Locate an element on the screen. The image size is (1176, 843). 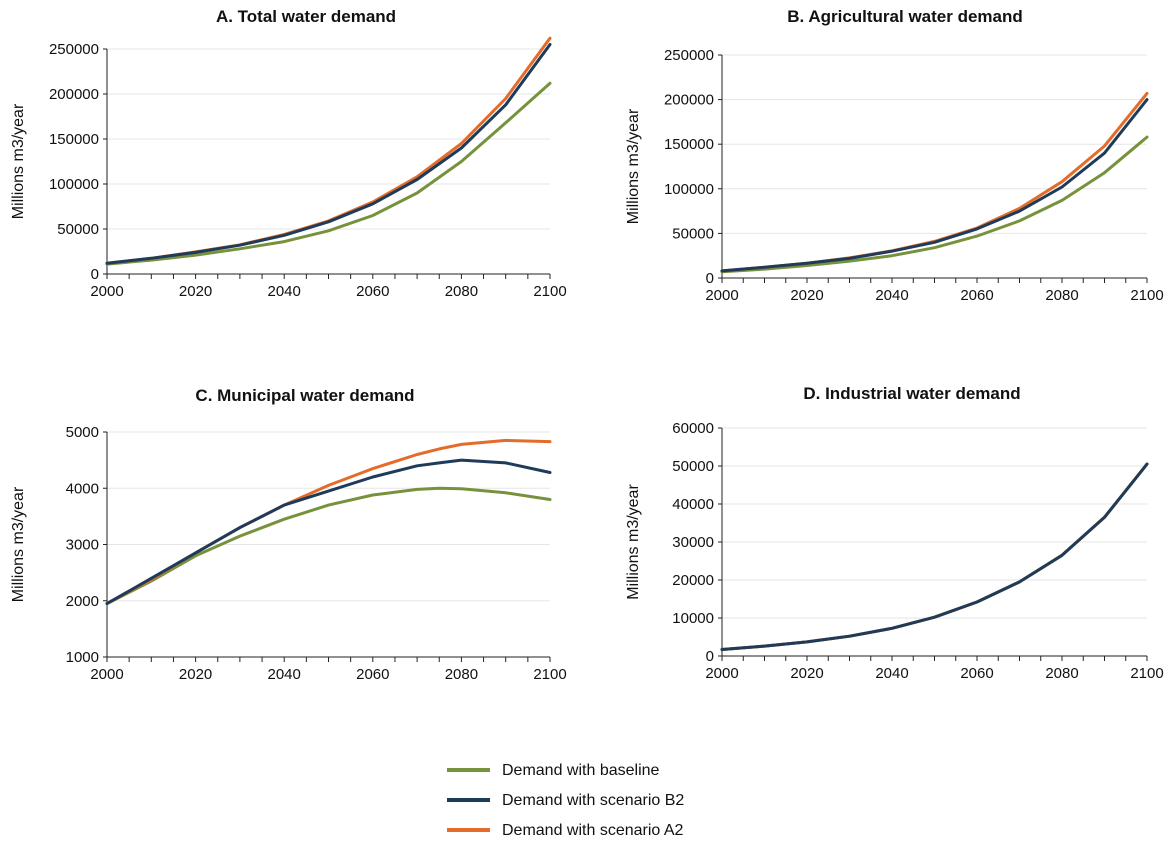
y-tick-label: 3000 is located at coordinates (82, 545).